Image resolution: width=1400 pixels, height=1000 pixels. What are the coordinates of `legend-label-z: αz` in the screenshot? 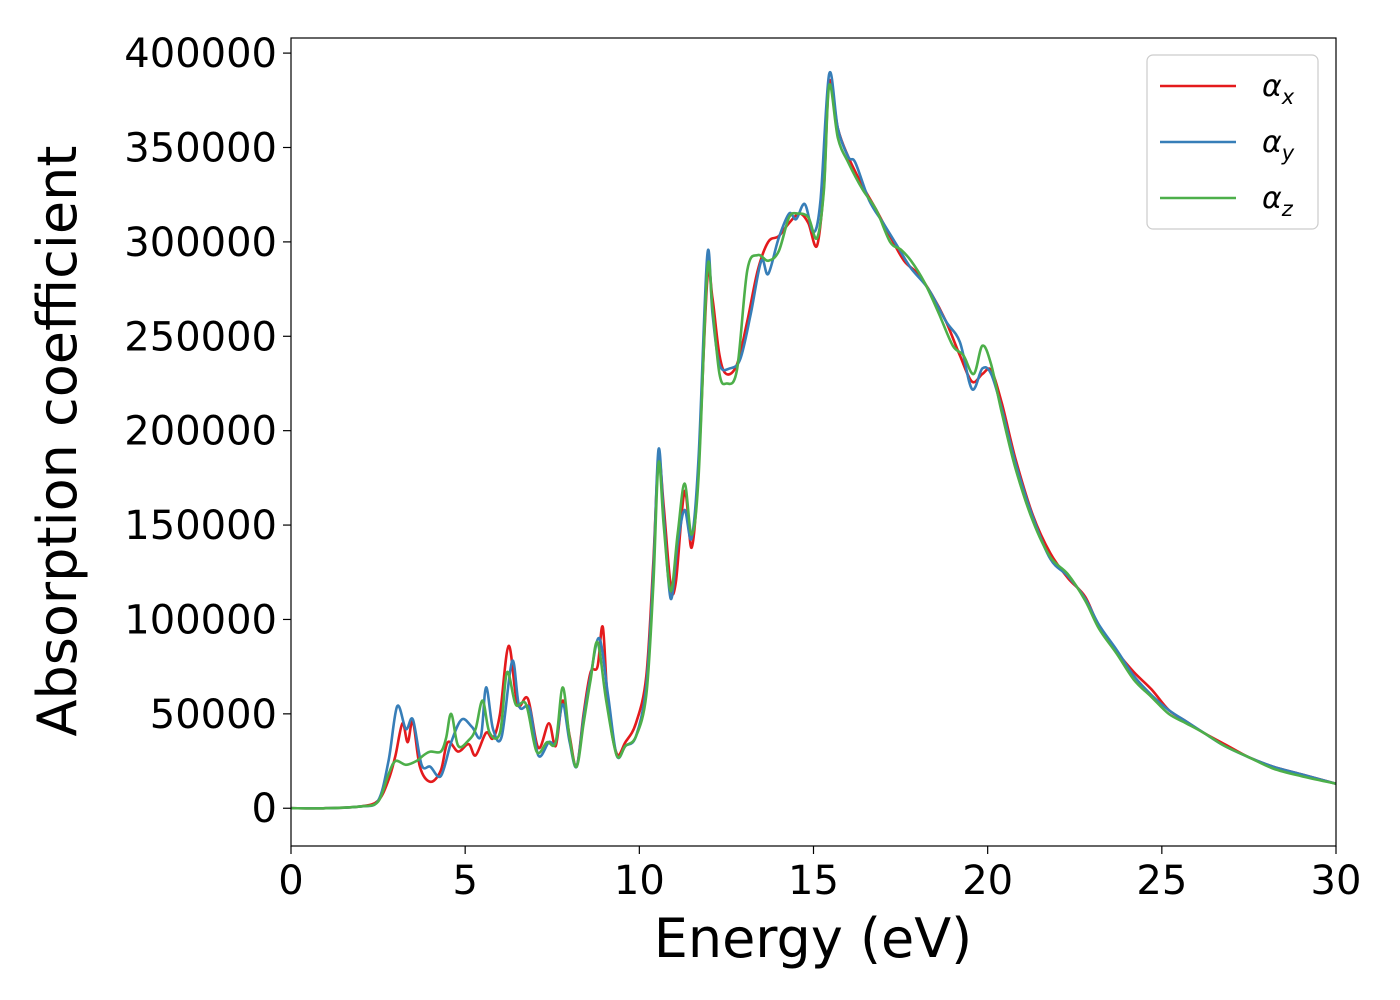 It's located at (1278, 201).